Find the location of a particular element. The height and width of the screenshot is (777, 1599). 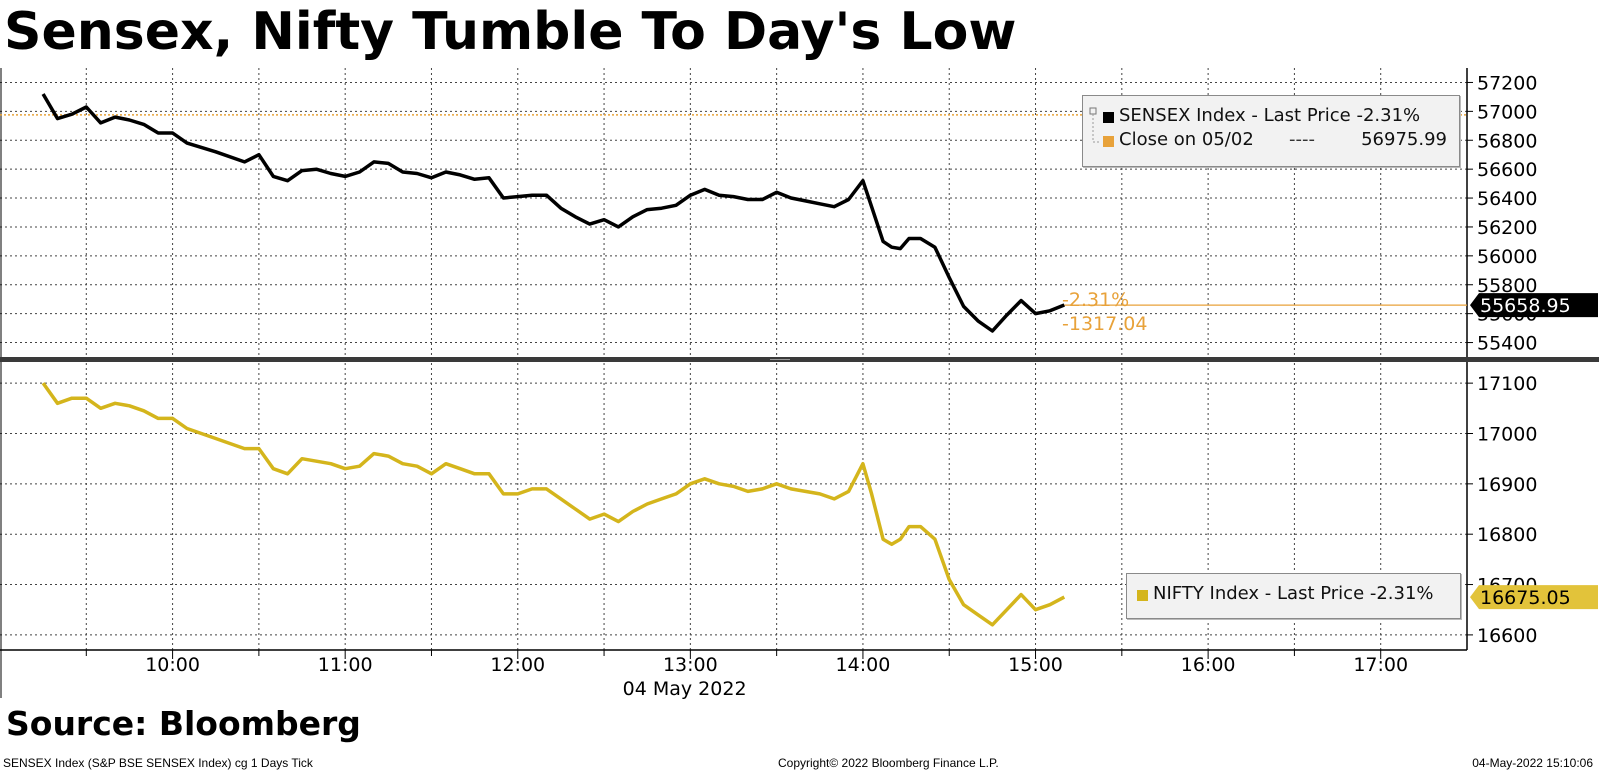

y-tick-label: 55800 is located at coordinates (1507, 286).